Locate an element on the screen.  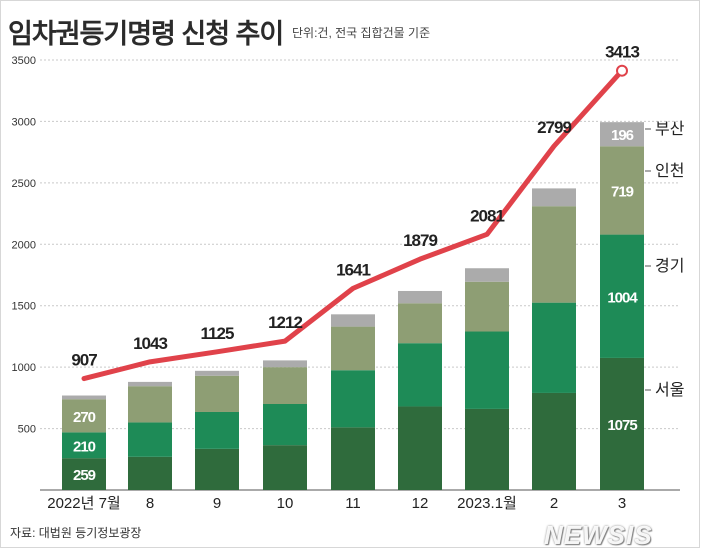
unit-note: 단위:건, 전국 집합건물 기준 is located at coordinates (361, 33).